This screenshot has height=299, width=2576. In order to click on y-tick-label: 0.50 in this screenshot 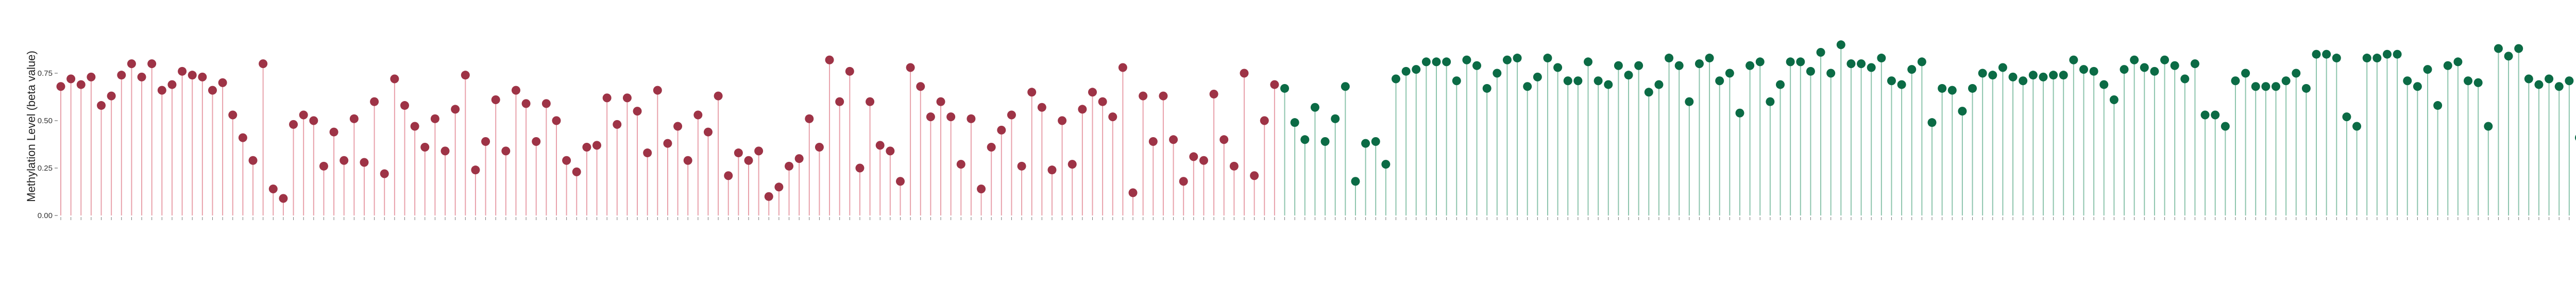, I will do `click(45, 121)`.